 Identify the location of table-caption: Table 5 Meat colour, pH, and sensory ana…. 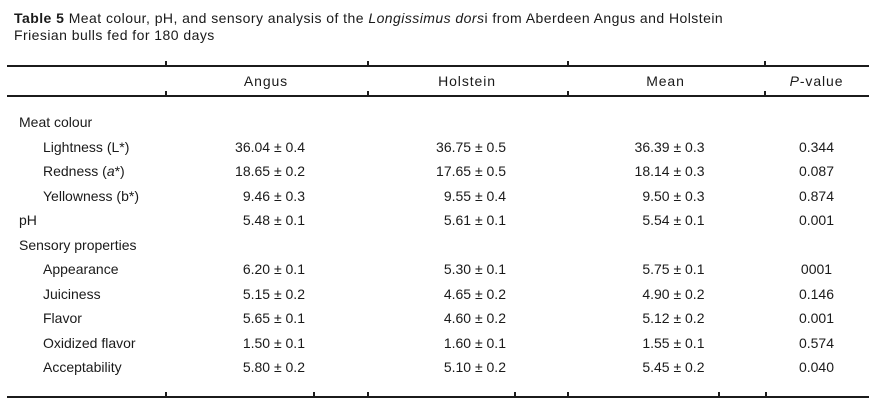
(439, 27).